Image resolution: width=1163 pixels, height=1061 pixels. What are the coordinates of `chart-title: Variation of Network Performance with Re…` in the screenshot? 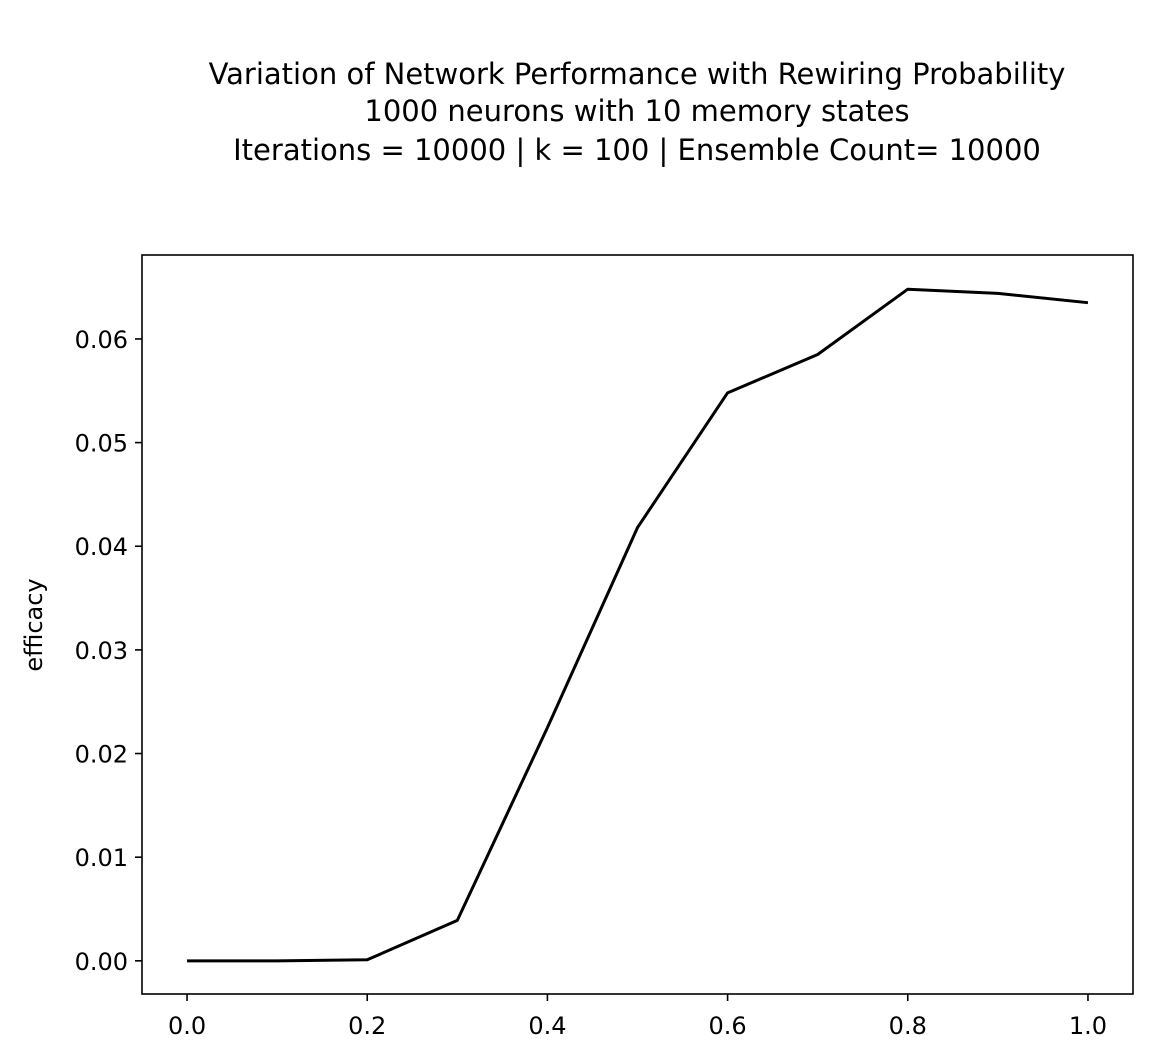 It's located at (637, 112).